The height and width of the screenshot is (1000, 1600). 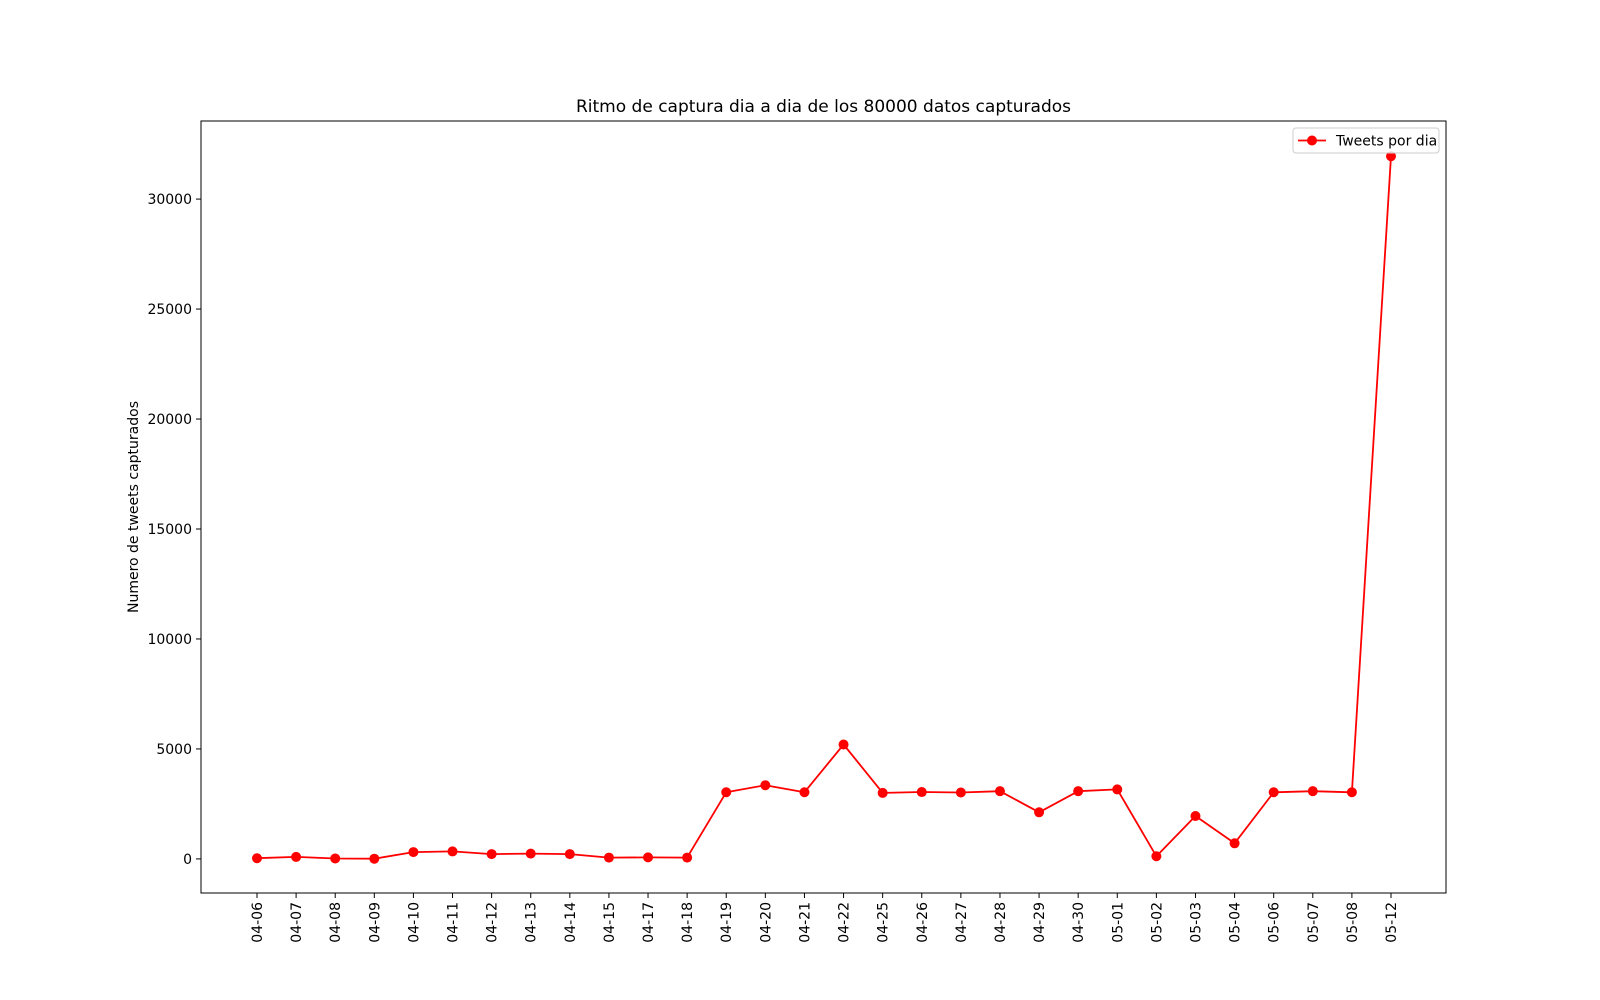 I want to click on x-tick-label: 04-22, so click(x=845, y=922).